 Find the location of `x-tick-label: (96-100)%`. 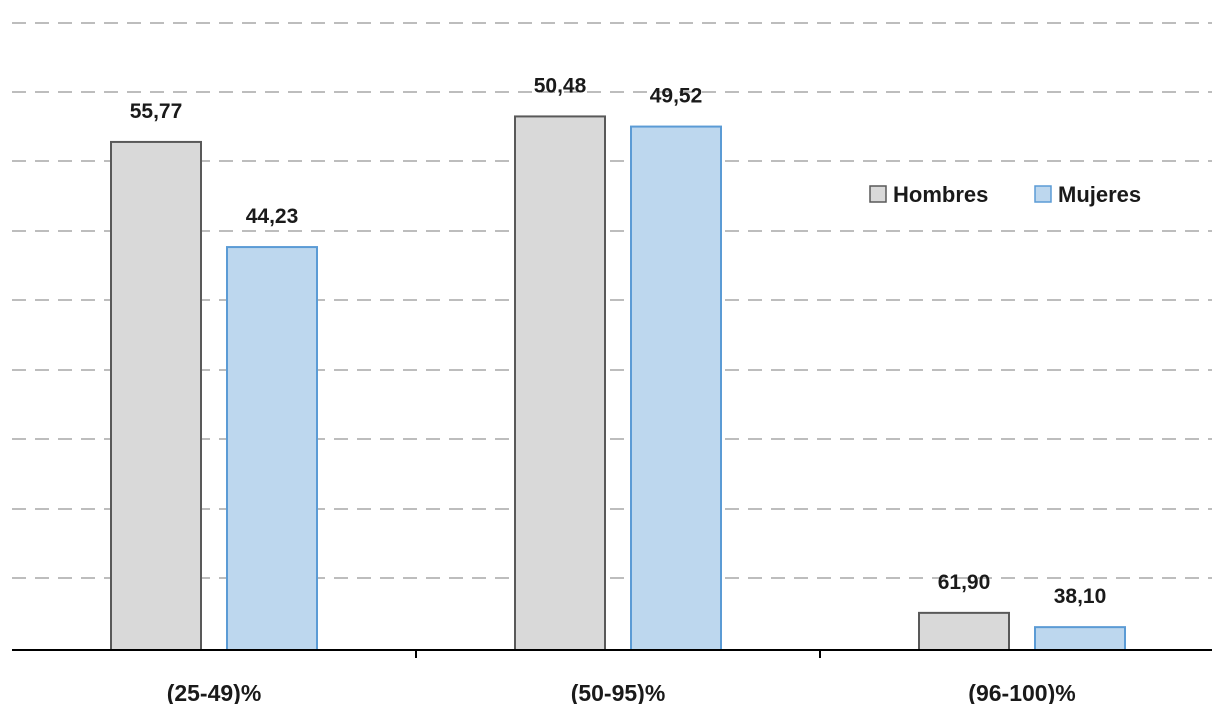

x-tick-label: (96-100)% is located at coordinates (1021, 692).